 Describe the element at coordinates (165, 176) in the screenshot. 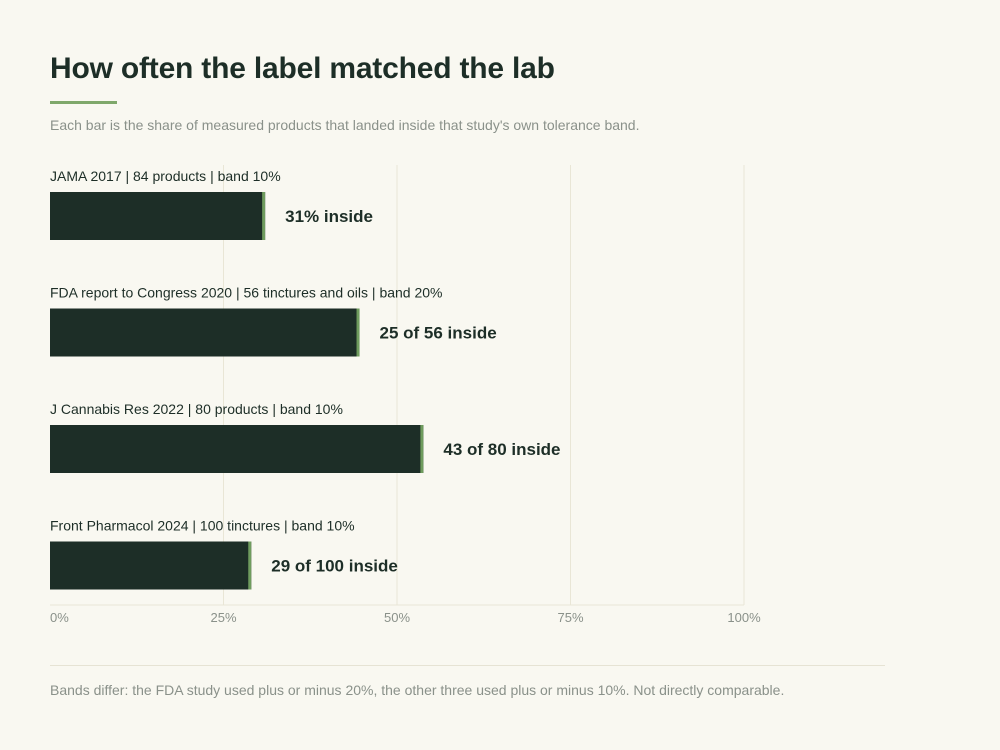

I see `bar-category-label: JAMA 2017 | 84 products | band 10%` at that location.